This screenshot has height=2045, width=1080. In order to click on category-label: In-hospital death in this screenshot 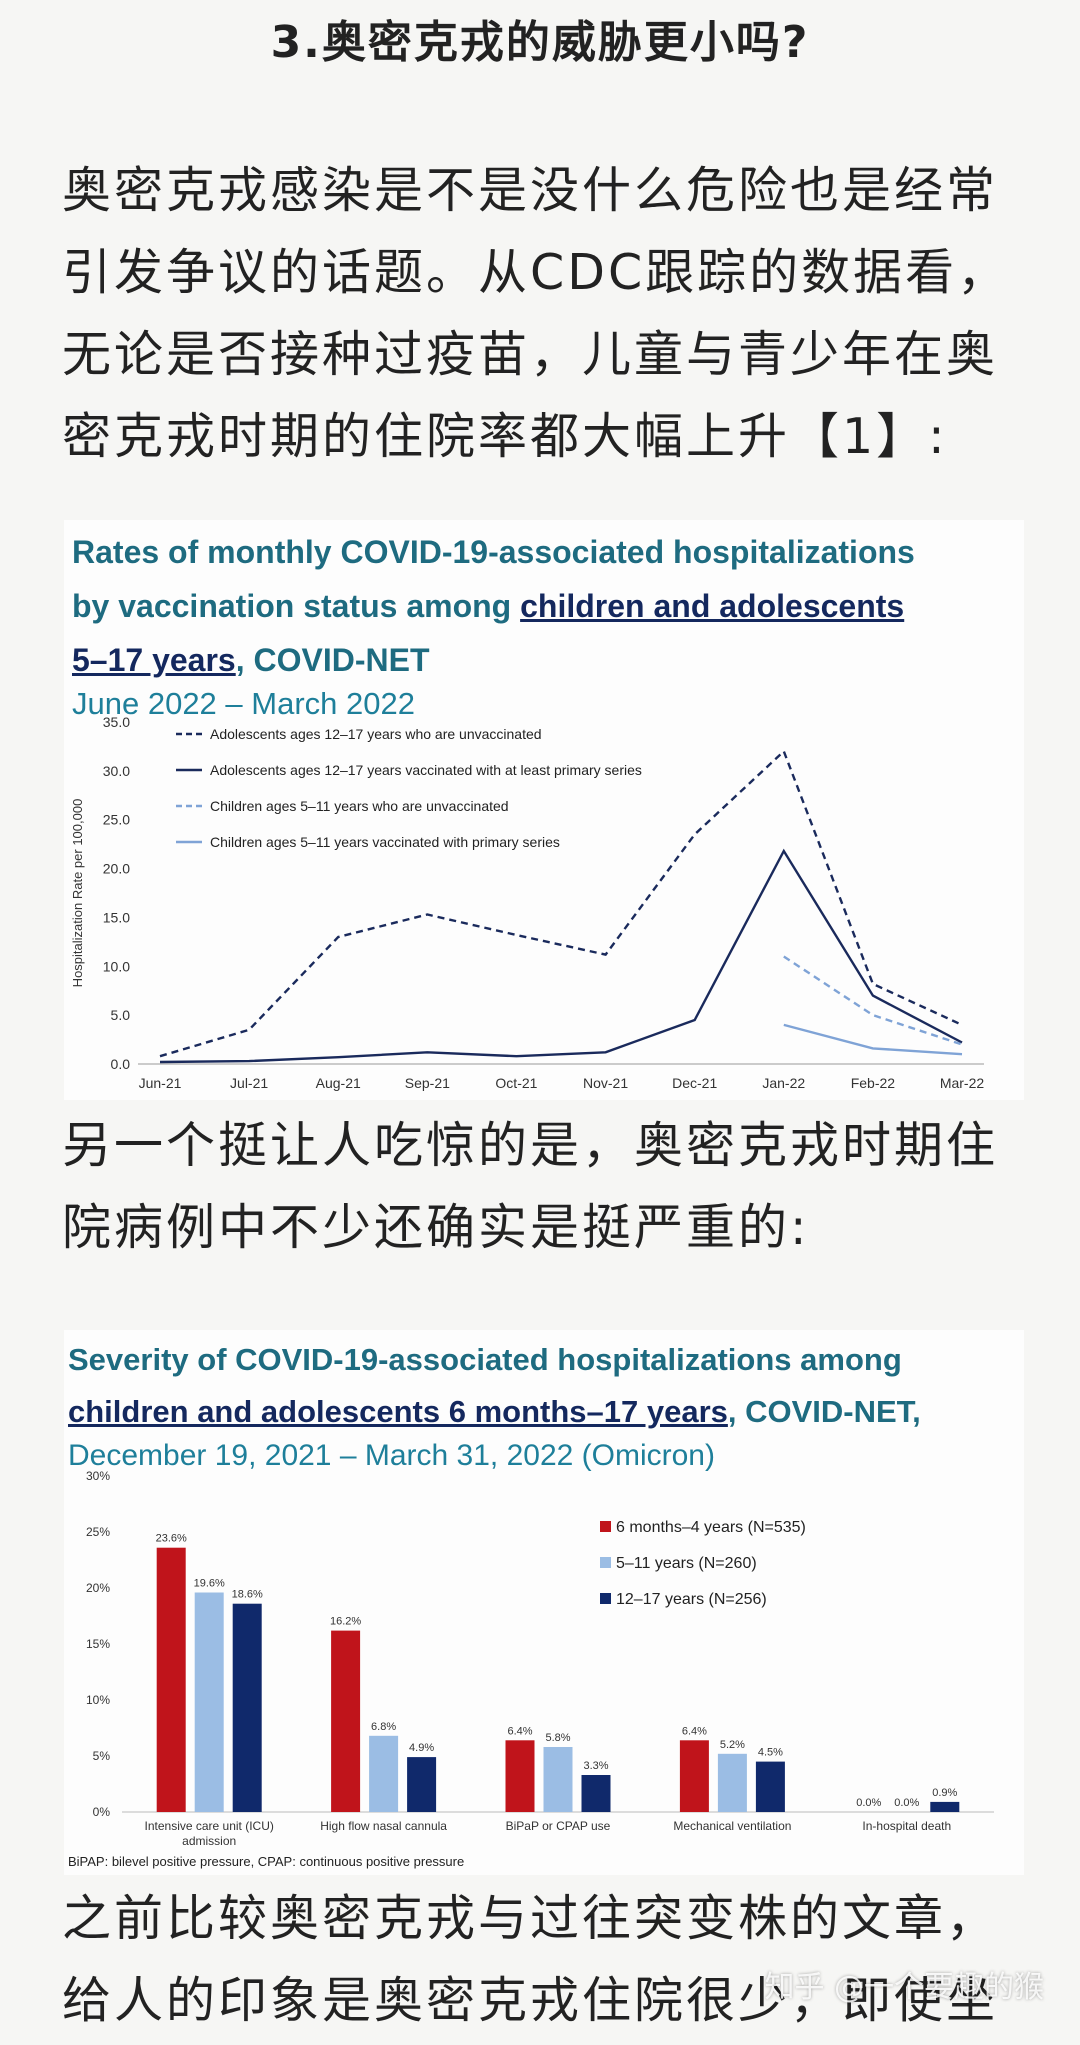, I will do `click(906, 1826)`.